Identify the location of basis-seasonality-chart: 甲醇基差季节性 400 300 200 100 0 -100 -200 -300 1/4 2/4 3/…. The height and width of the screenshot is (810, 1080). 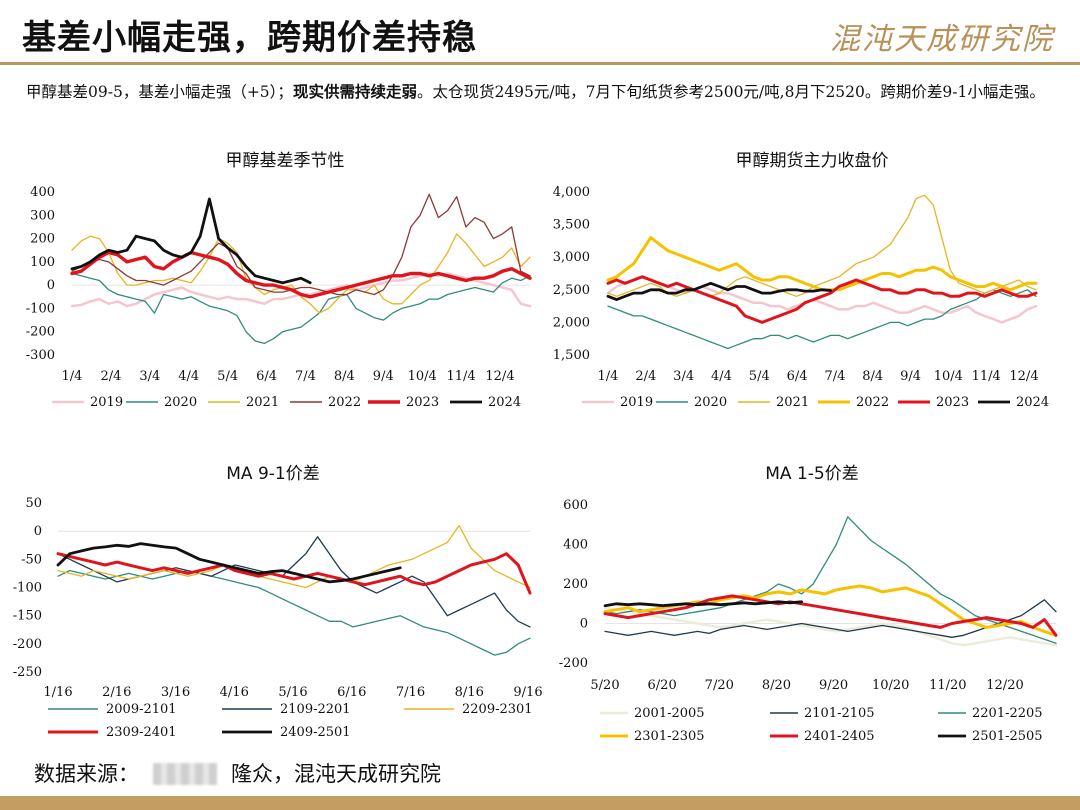
(279, 280).